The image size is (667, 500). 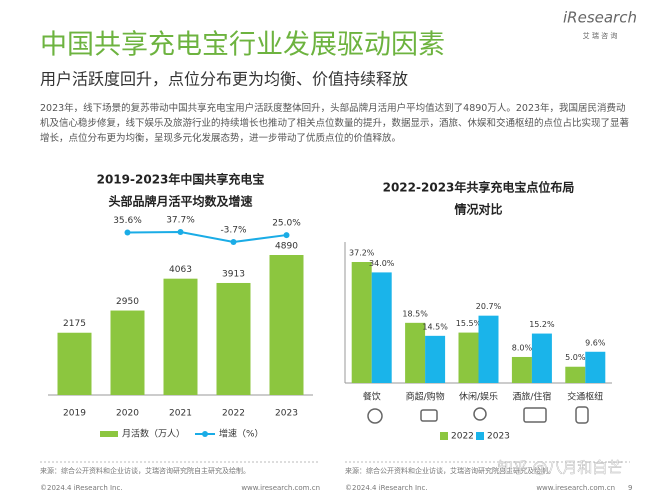 What do you see at coordinates (630, 488) in the screenshot?
I see `page-number: 9` at bounding box center [630, 488].